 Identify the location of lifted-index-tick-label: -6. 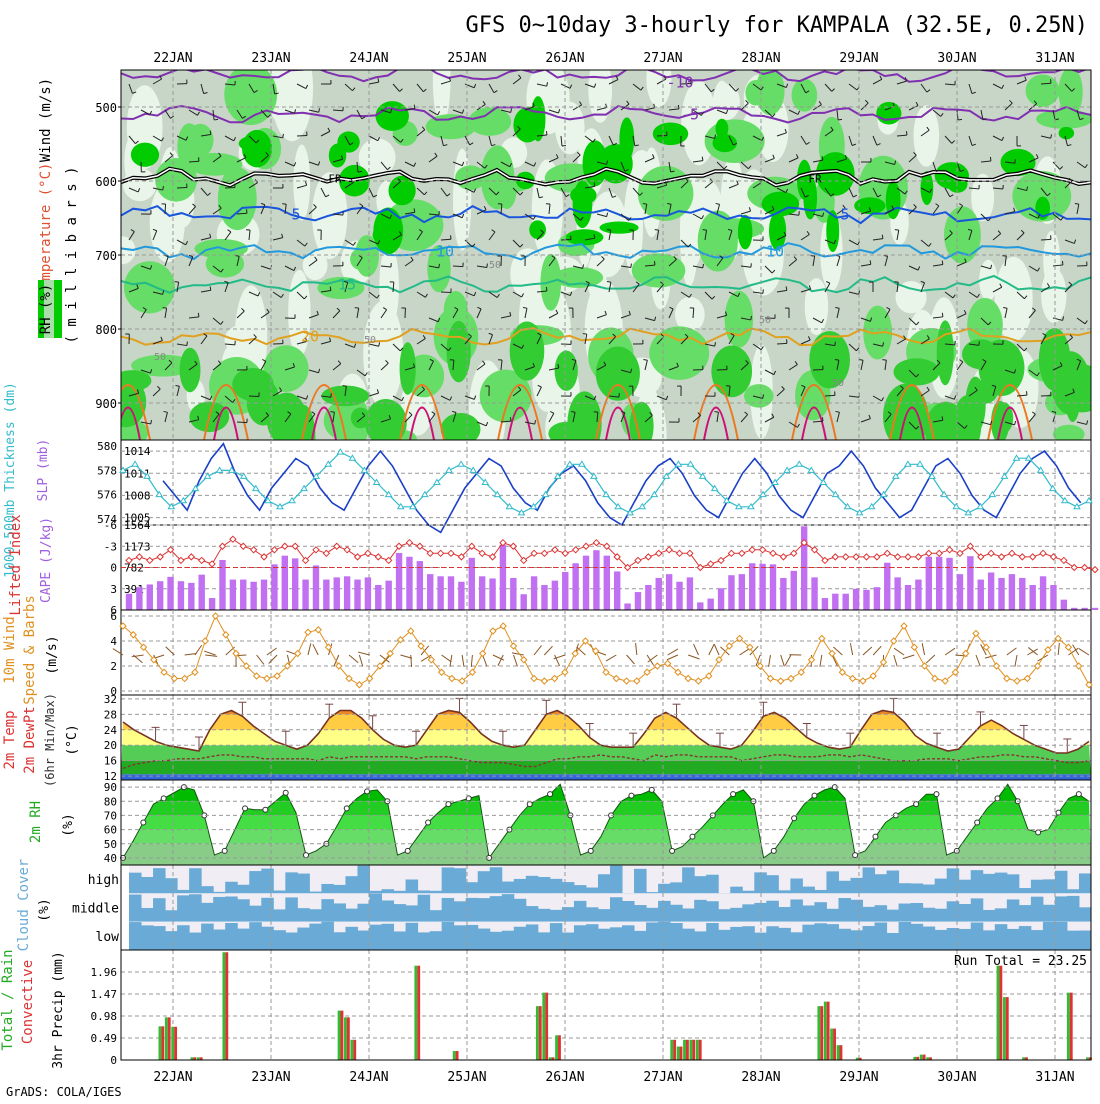
(110, 525).